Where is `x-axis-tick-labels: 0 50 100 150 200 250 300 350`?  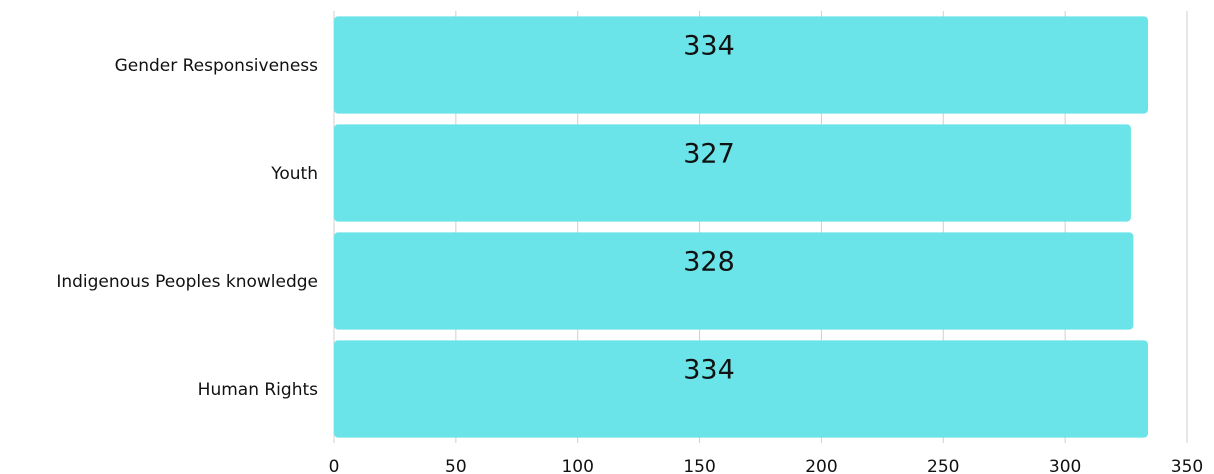
x-axis-tick-labels: 0 50 100 150 200 250 300 350 is located at coordinates (766, 465).